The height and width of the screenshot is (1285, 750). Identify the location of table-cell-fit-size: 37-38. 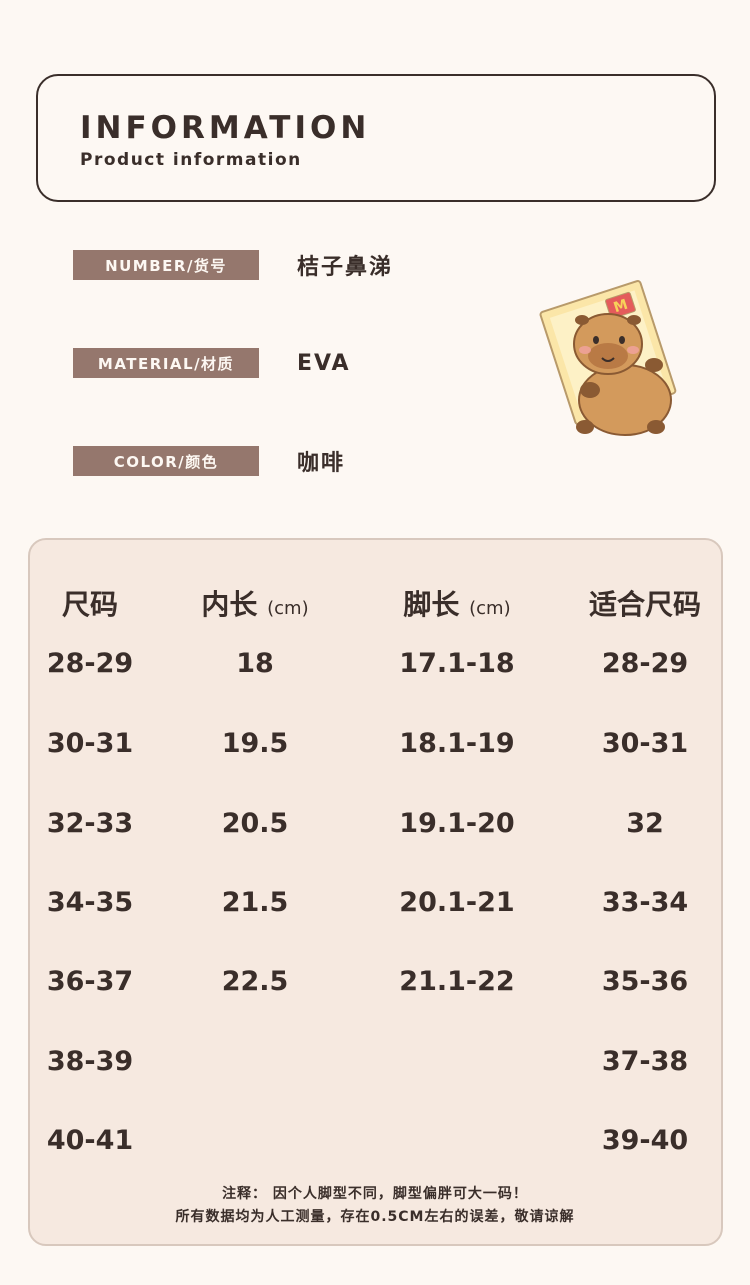
(645, 1061).